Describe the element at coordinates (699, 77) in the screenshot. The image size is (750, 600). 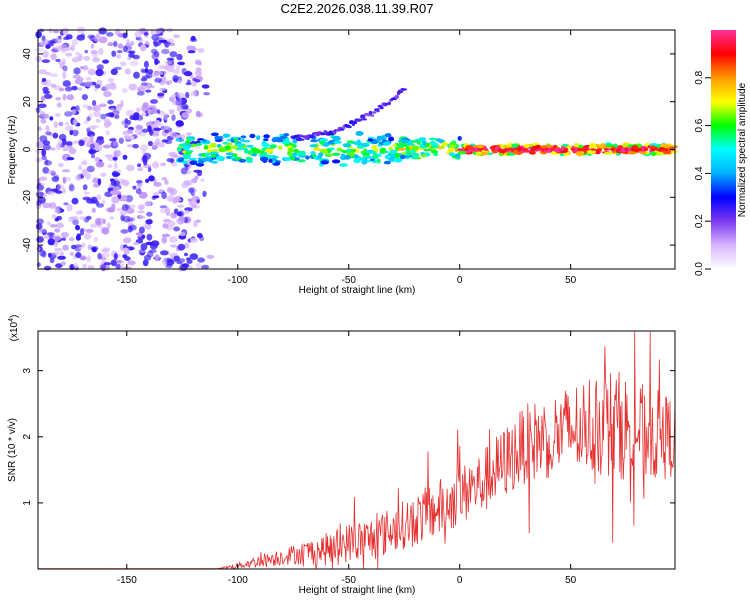
I see `colorbar-tick-label: 0.8` at that location.